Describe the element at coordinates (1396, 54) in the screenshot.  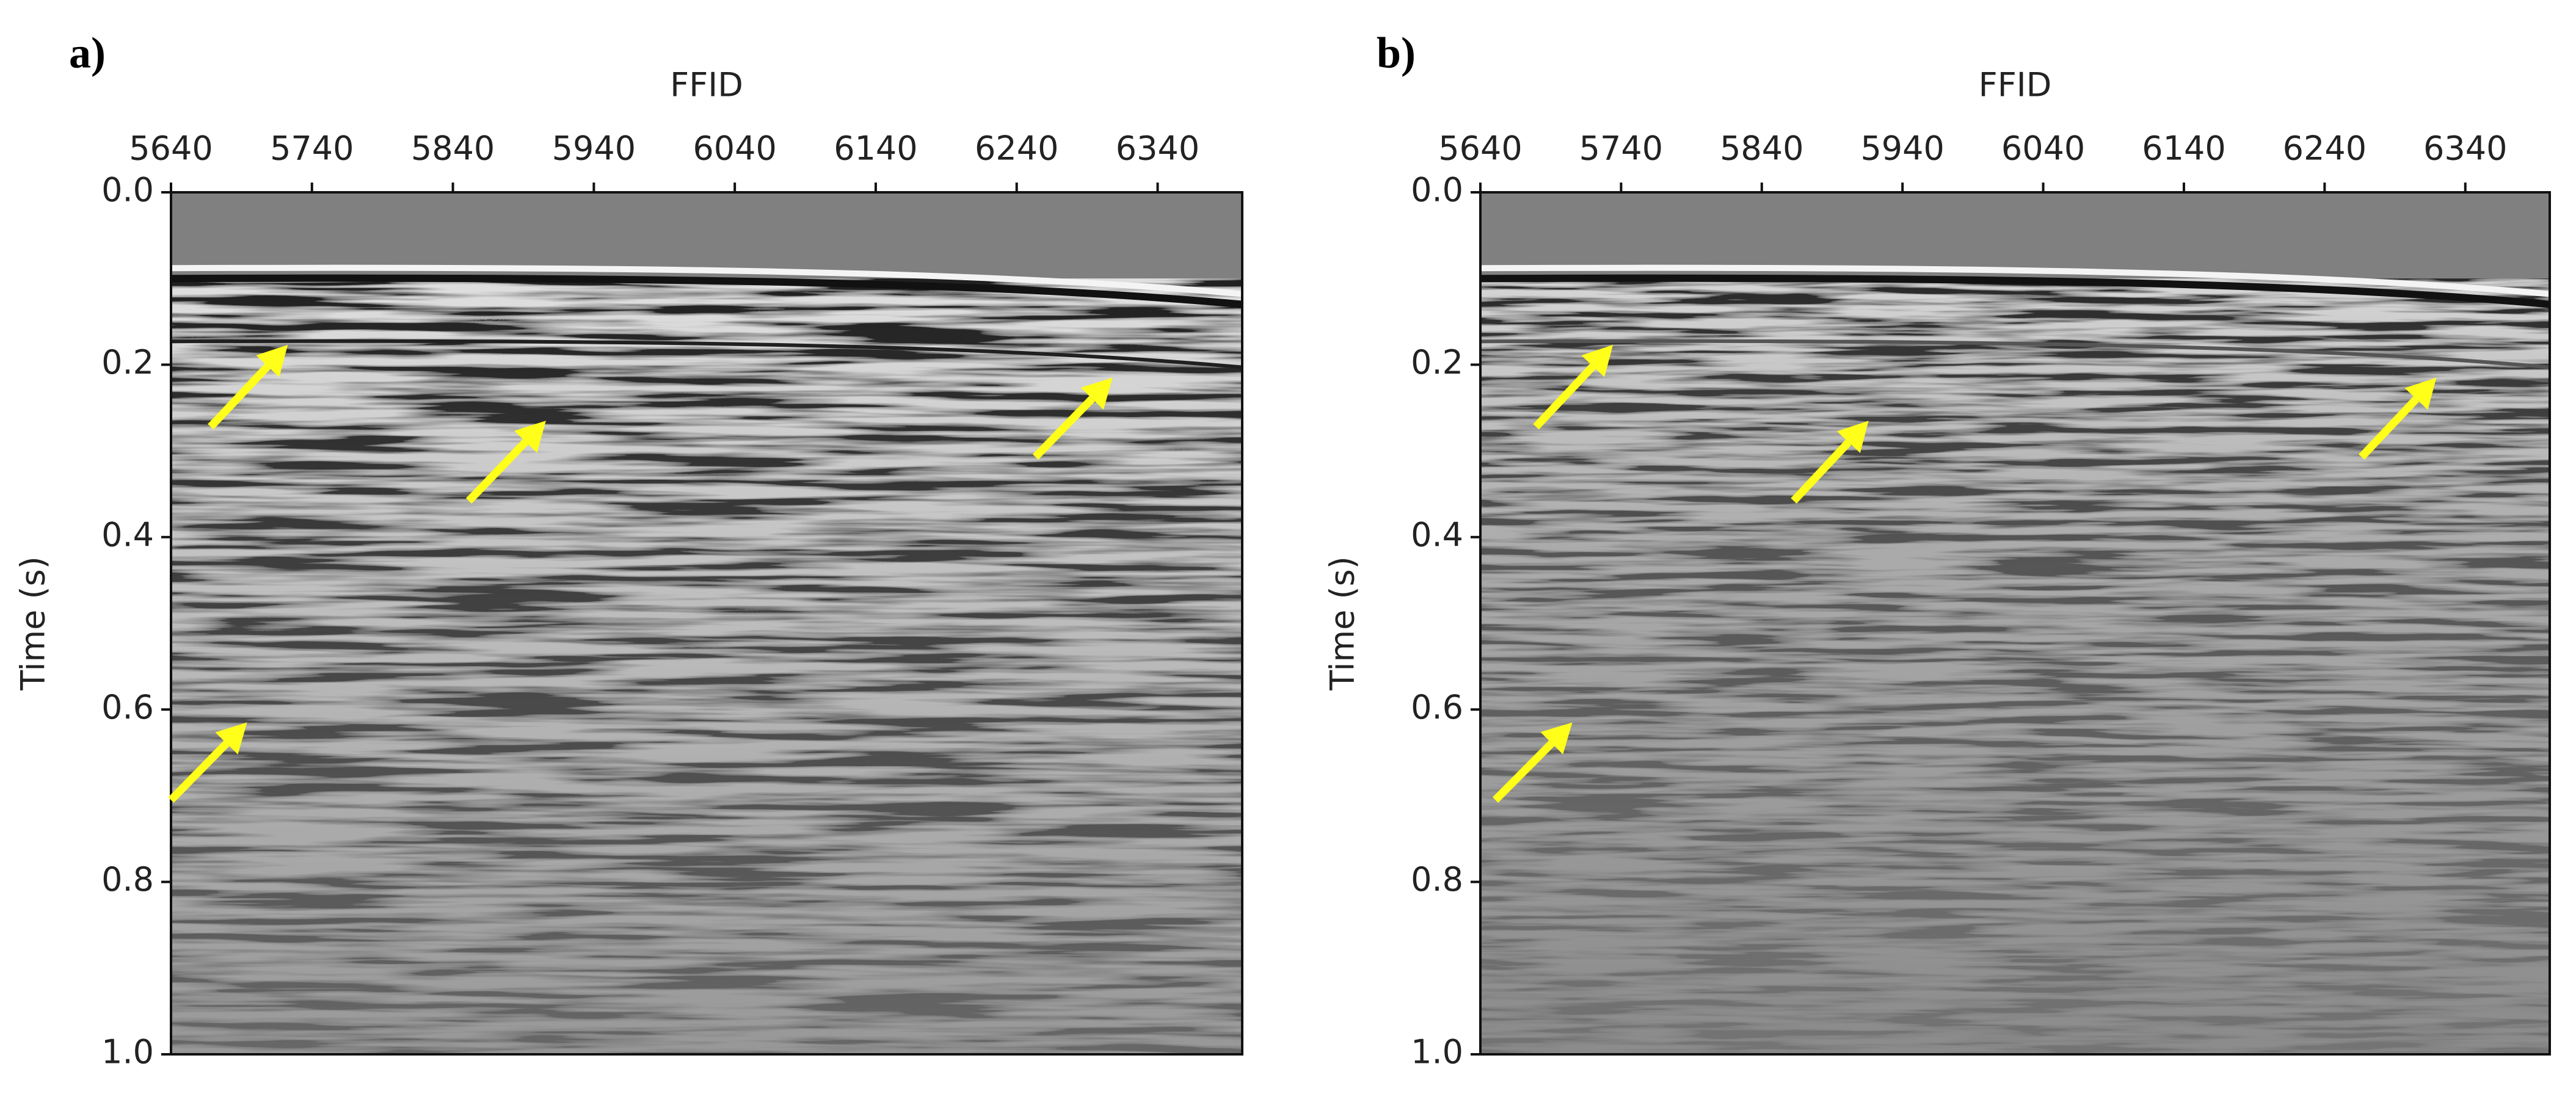
I see `panel-label: b)` at that location.